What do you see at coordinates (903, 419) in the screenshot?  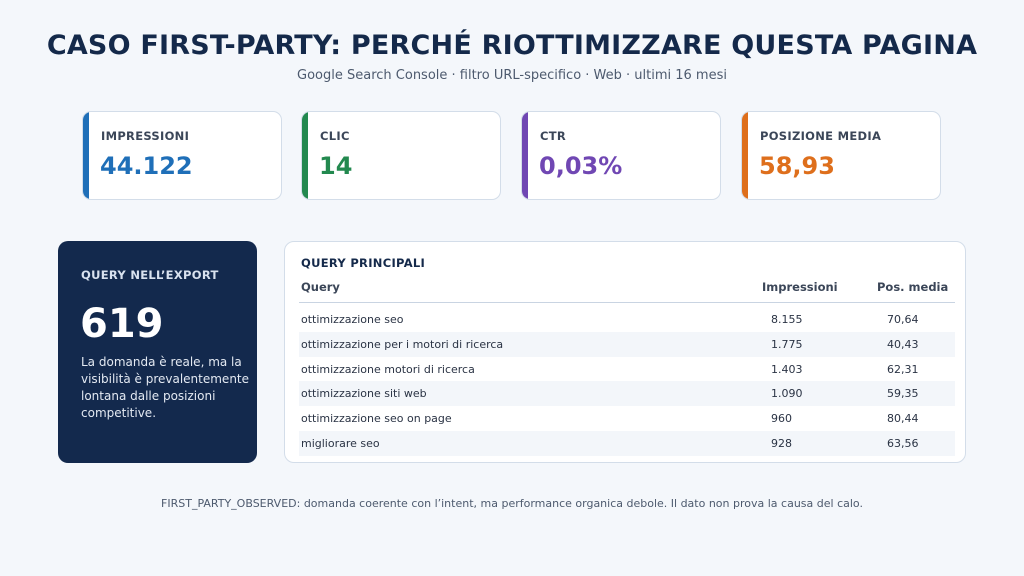 I see `cell-pos-media: 80,44` at bounding box center [903, 419].